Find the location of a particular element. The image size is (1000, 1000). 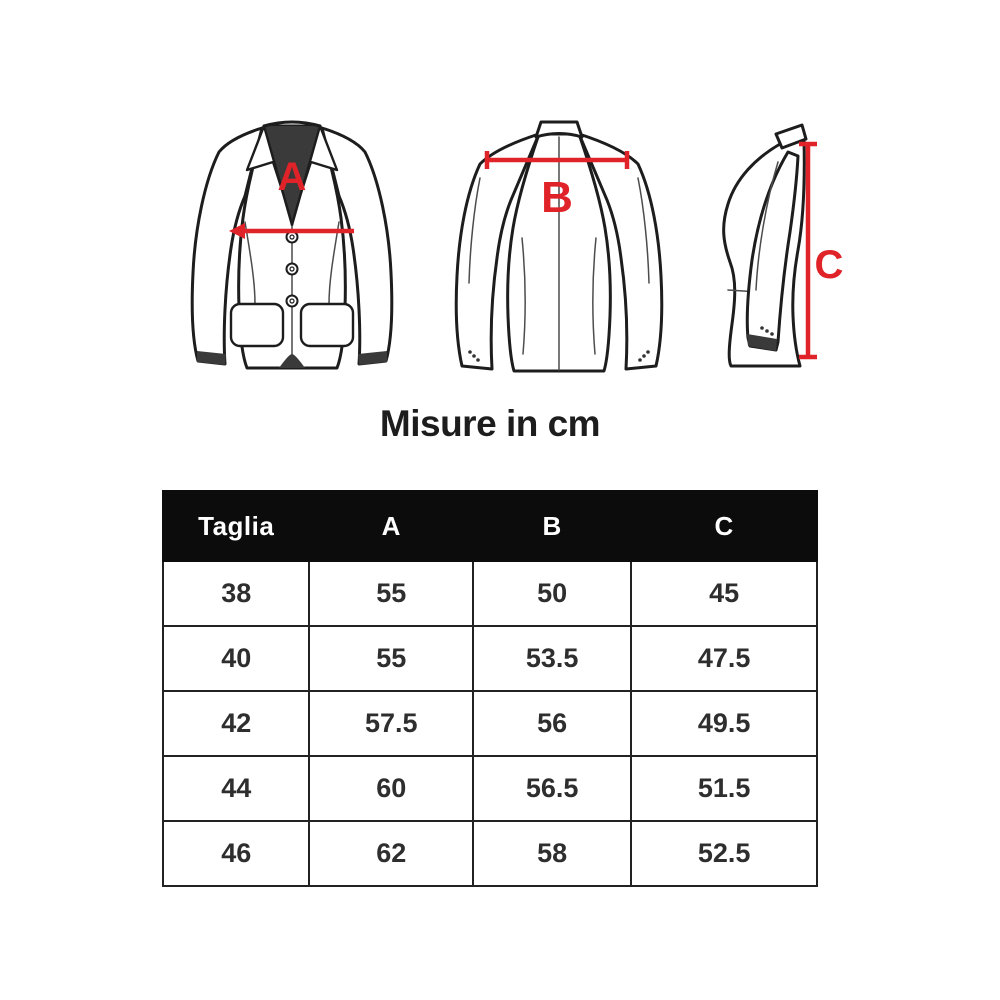

front-buttons is located at coordinates (292, 269).